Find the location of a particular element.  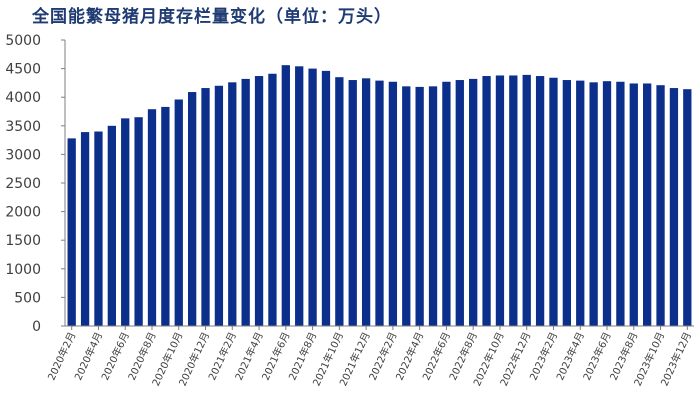

y-tick-label: 3500 is located at coordinates (23, 127).